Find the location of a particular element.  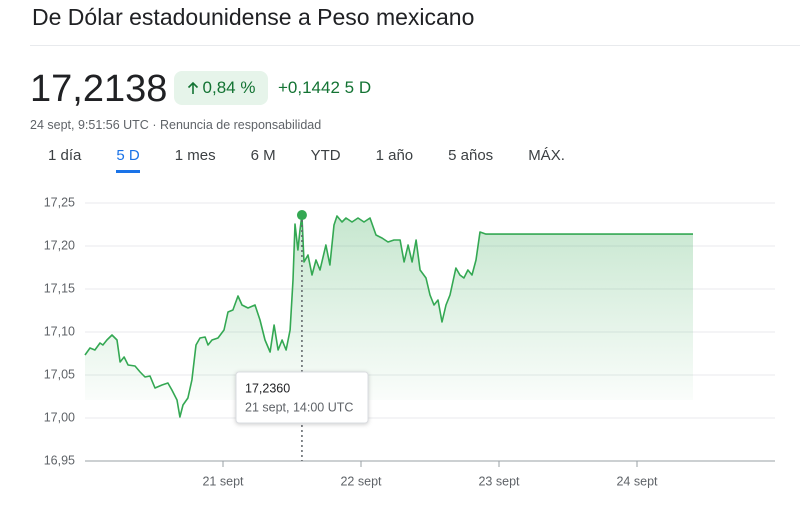

change-pct: 0,84 % is located at coordinates (229, 87).